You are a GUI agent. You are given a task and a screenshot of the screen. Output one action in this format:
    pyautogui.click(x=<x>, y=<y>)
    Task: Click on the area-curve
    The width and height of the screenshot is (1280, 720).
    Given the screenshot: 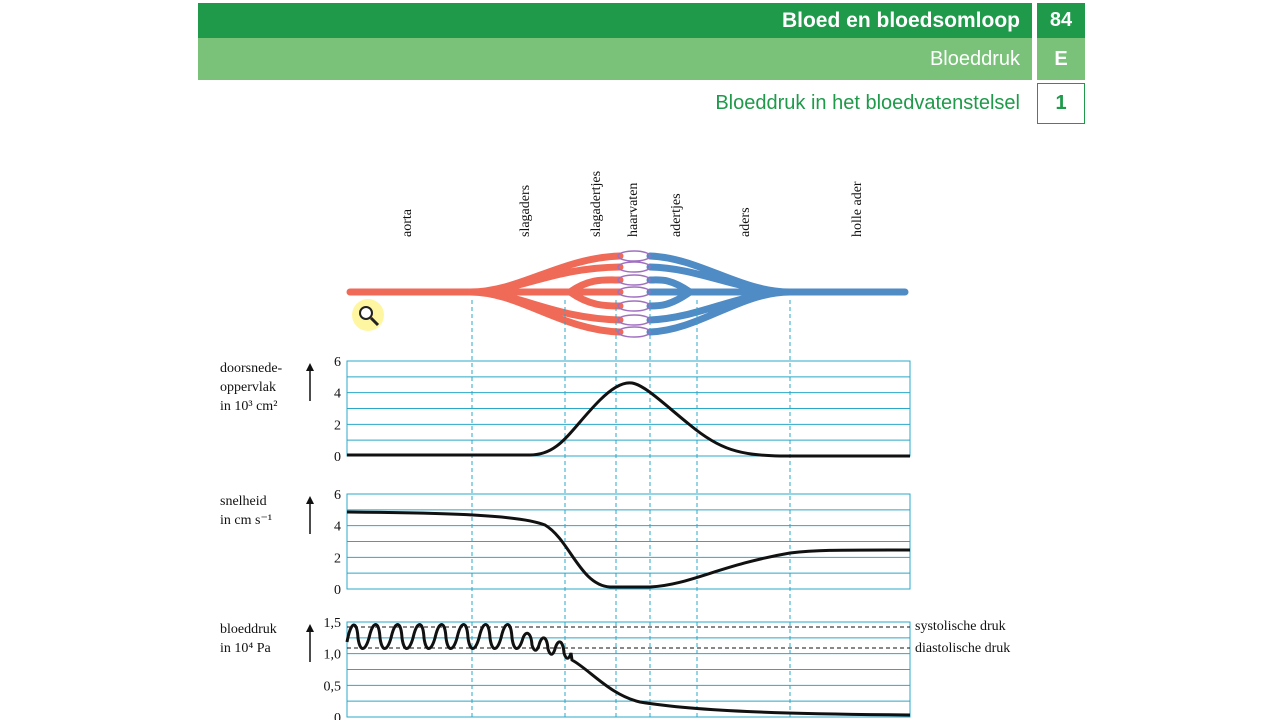 What is the action you would take?
    pyautogui.click(x=628, y=419)
    